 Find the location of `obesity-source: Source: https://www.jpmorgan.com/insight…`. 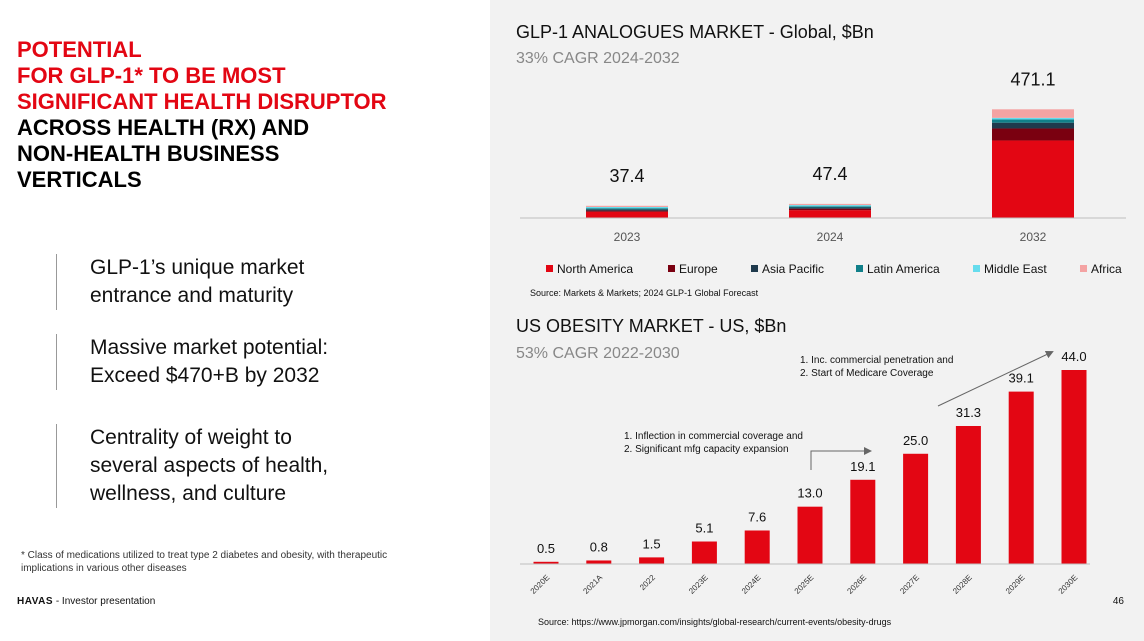

obesity-source: Source: https://www.jpmorgan.com/insight… is located at coordinates (715, 622).